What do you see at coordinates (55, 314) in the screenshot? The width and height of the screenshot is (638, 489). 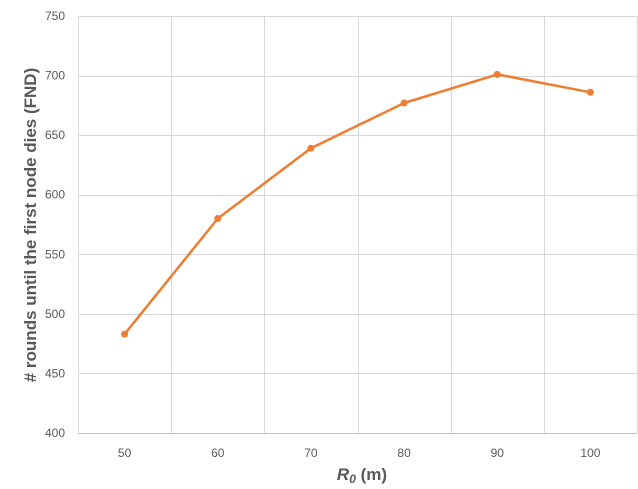 I see `y-tick-label: 500` at bounding box center [55, 314].